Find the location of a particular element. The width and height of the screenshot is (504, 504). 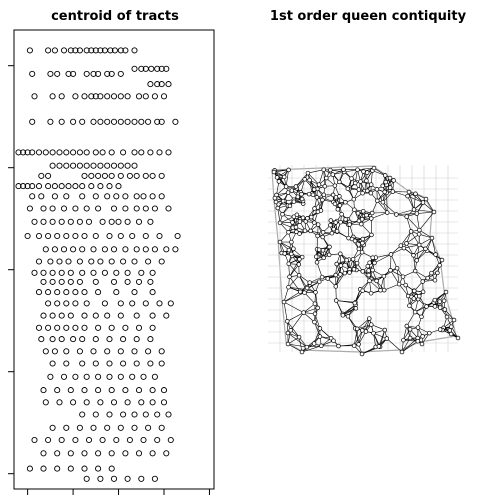

neighbor-nodes is located at coordinates (366, 261).